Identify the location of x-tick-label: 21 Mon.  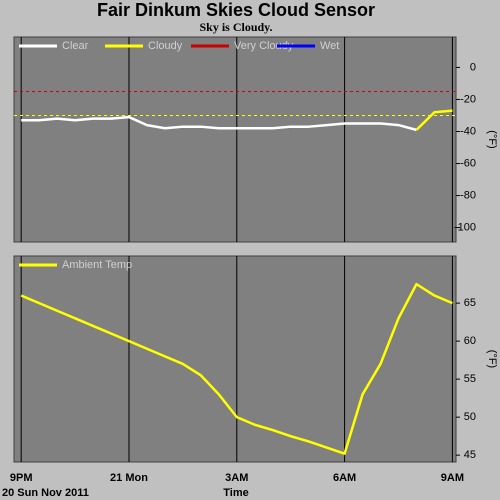
(129, 478).